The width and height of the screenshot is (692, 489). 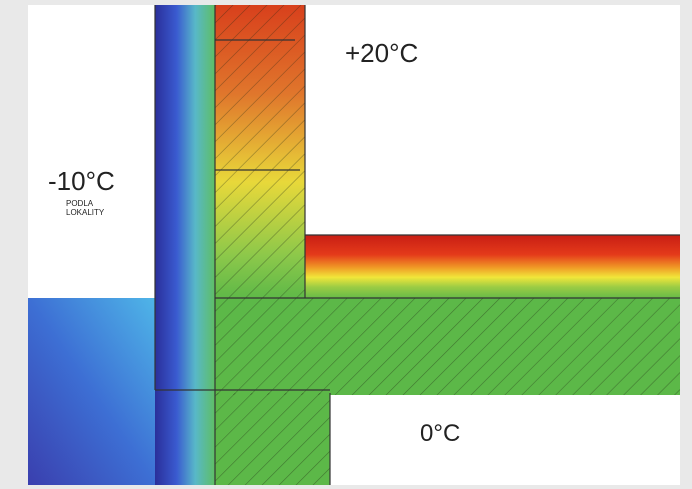 I want to click on wall-hatch, so click(x=260, y=152).